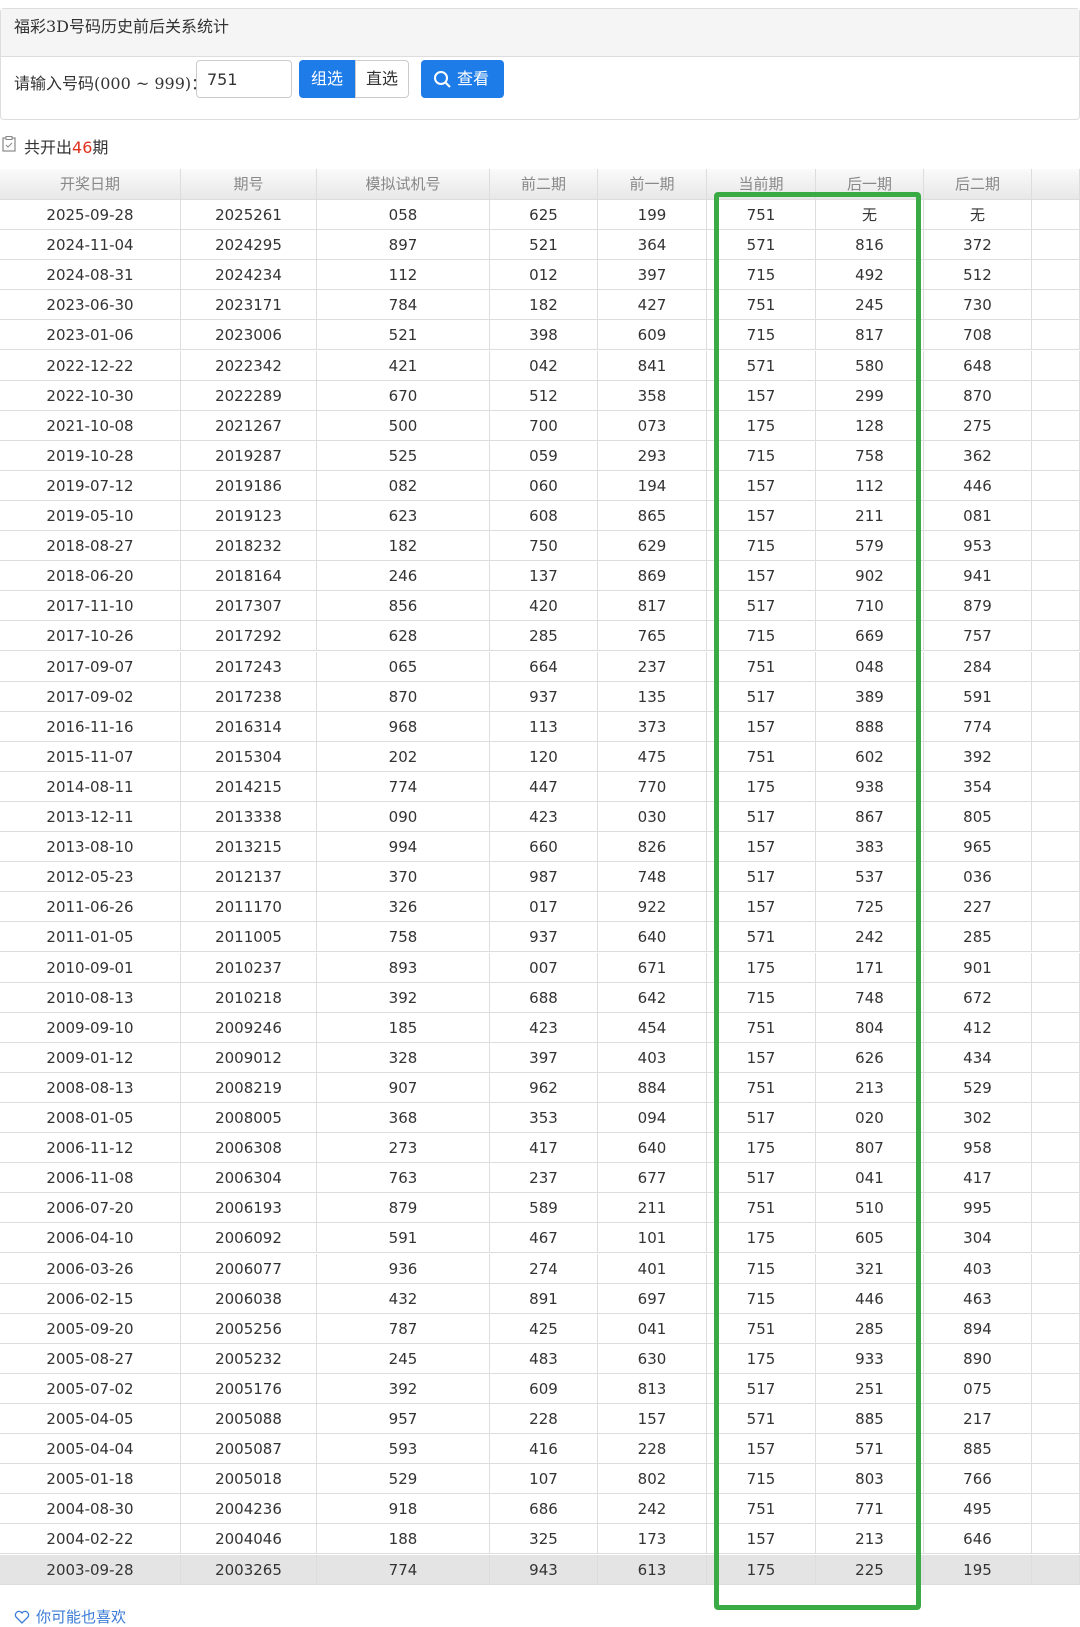 Image resolution: width=1080 pixels, height=1627 pixels. Describe the element at coordinates (652, 546) in the screenshot. I see `table-cell: 629` at that location.